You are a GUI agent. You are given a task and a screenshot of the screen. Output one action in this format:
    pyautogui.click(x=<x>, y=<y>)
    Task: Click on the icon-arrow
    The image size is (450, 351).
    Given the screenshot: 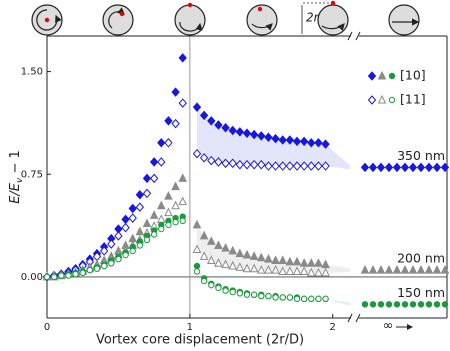 What is the action you would take?
    pyautogui.click(x=262, y=27)
    